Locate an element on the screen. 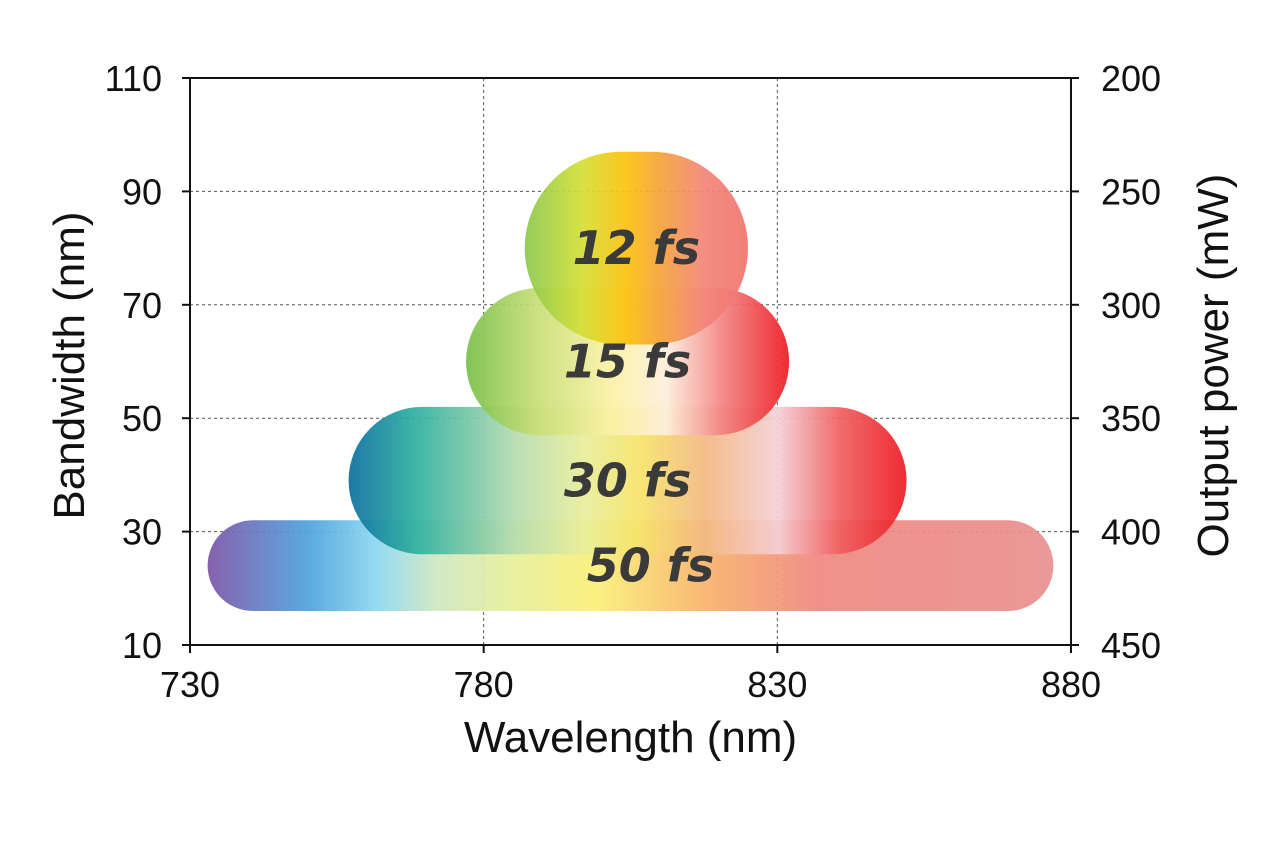 The width and height of the screenshot is (1288, 864). y2-tick-label: 300 is located at coordinates (1131, 305).